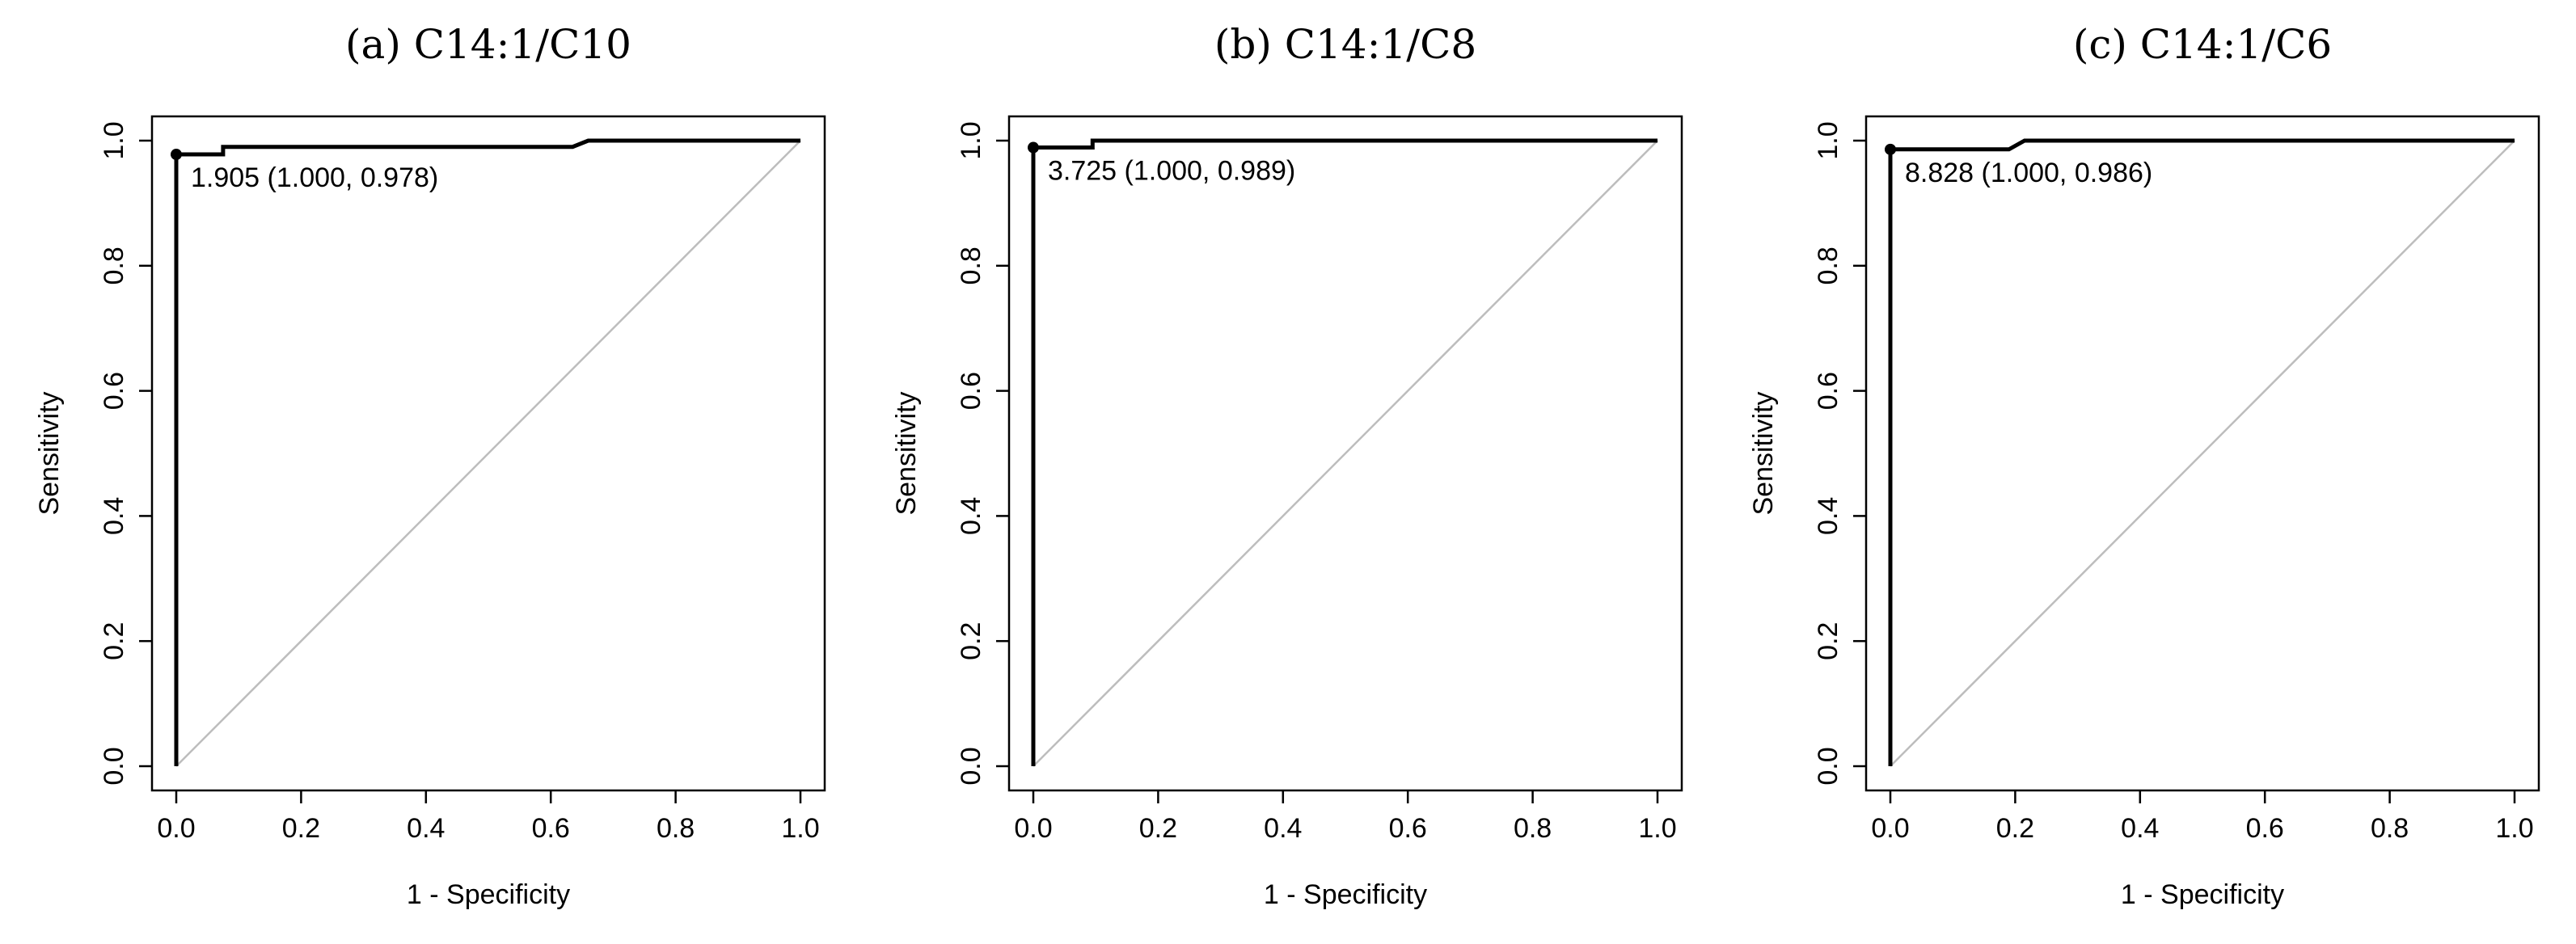 The image size is (2576, 944). I want to click on threshold-annotation: 3.725 (1.000, 0.989), so click(1171, 171).